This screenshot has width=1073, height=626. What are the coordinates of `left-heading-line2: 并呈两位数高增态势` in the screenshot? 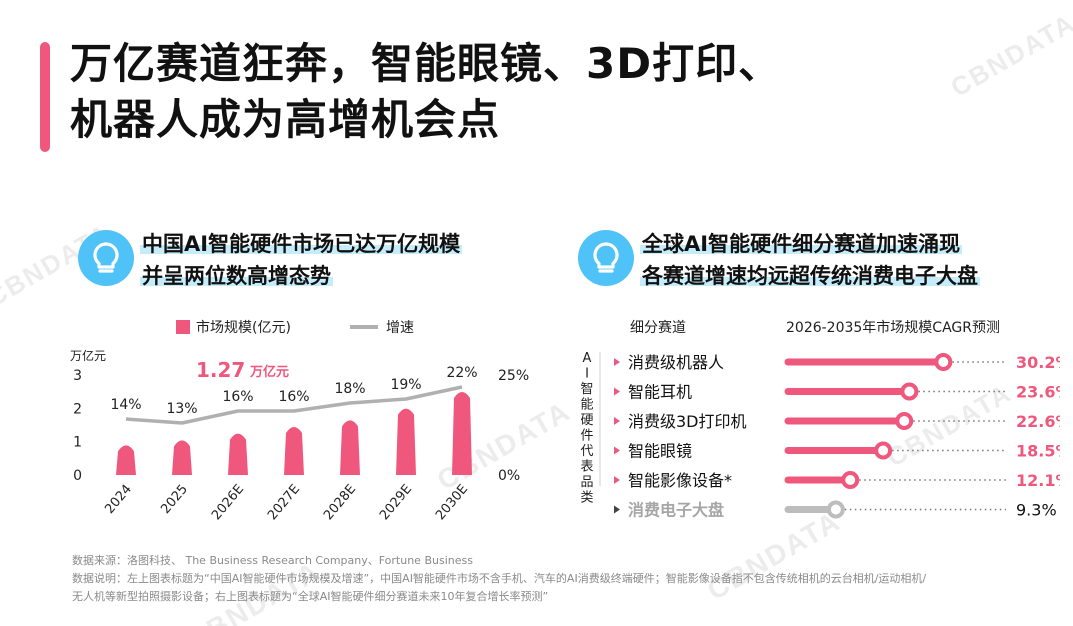 It's located at (236, 276).